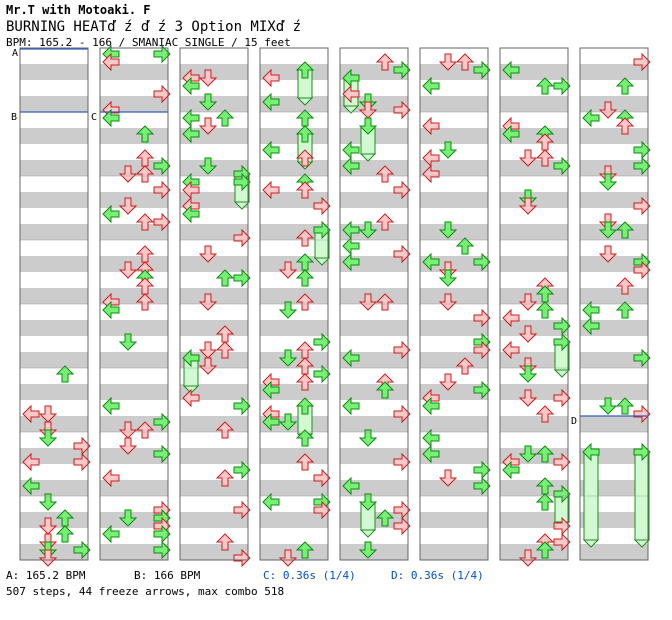  Describe the element at coordinates (437, 575) in the screenshot. I see `legend-d: D: 0.36s (1/4)` at that location.